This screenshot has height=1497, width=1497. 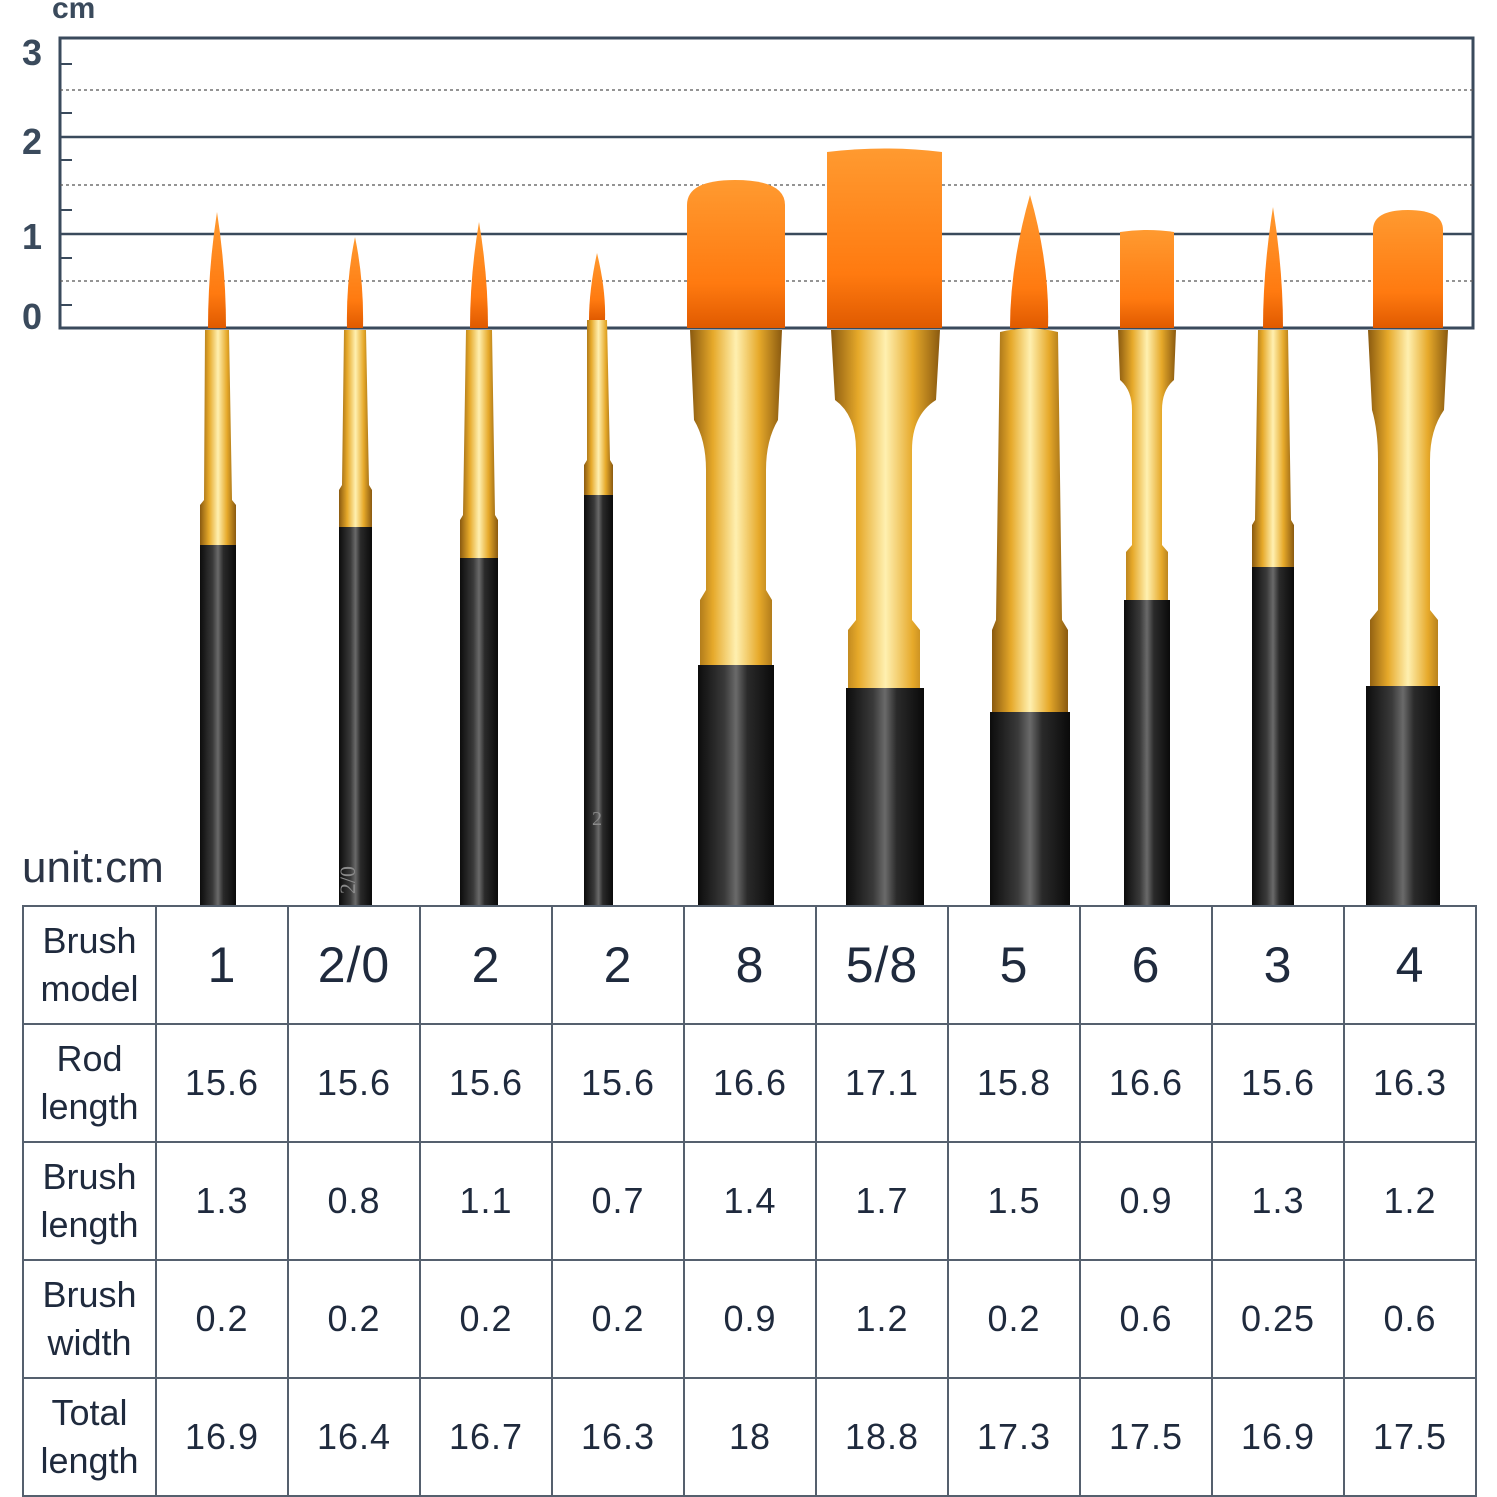 What do you see at coordinates (736, 254) in the screenshot?
I see `brush-5-bristle` at bounding box center [736, 254].